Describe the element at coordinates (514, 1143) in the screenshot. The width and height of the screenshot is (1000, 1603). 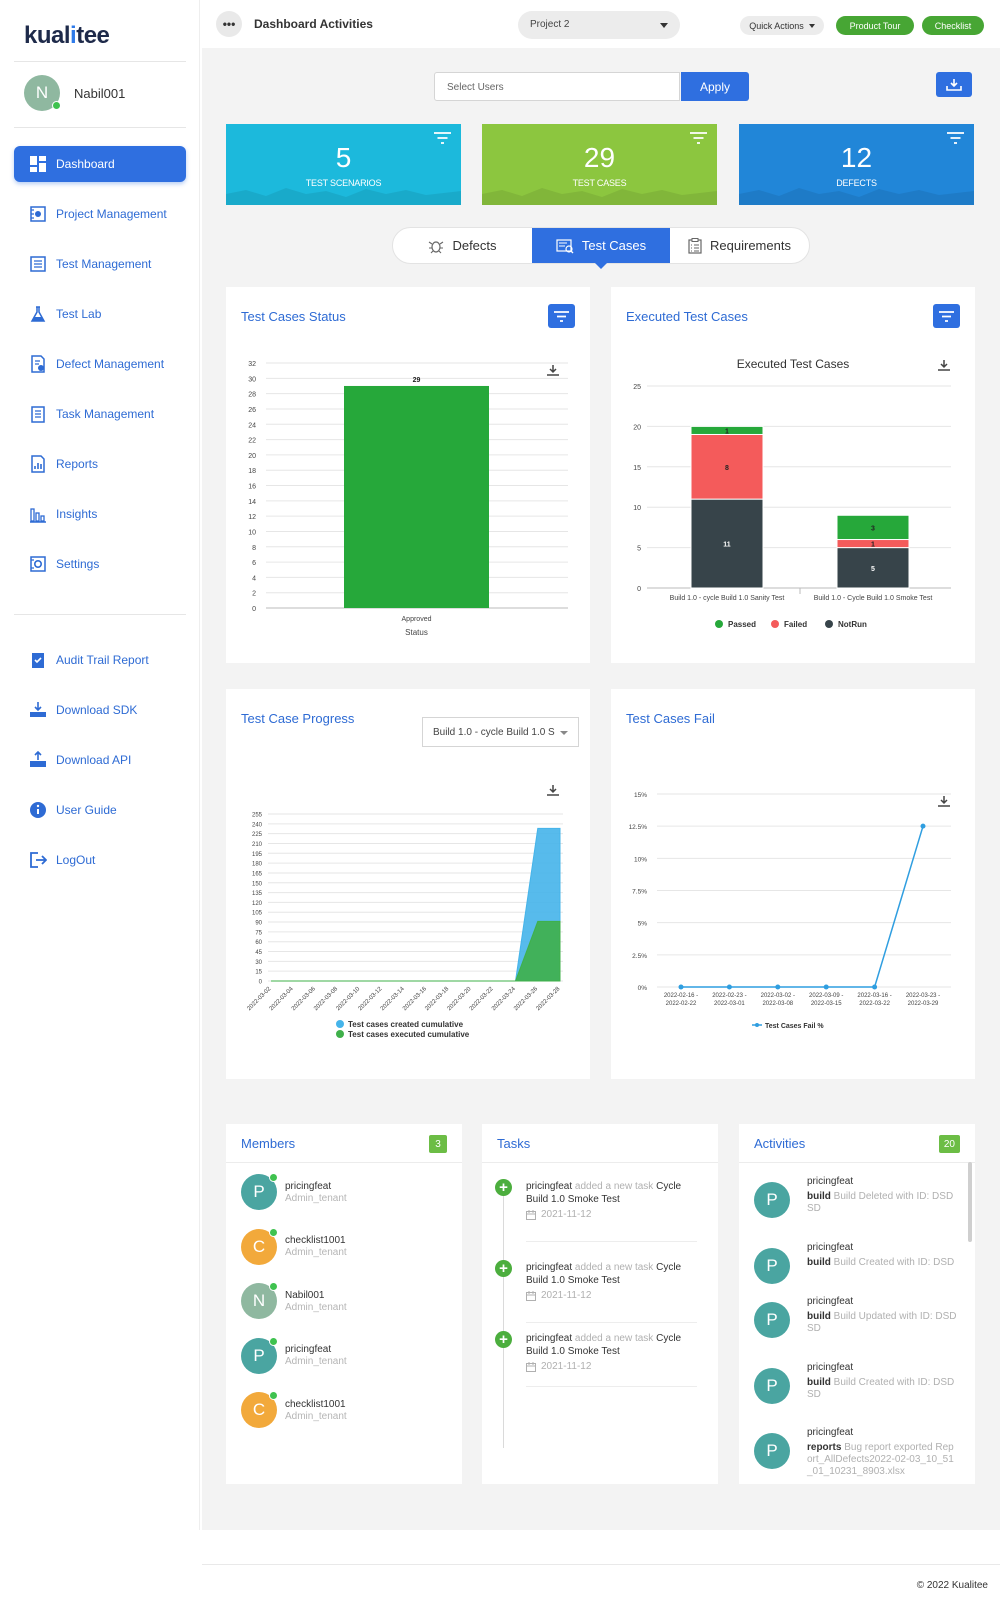
I see `card-title: Tasks` at that location.